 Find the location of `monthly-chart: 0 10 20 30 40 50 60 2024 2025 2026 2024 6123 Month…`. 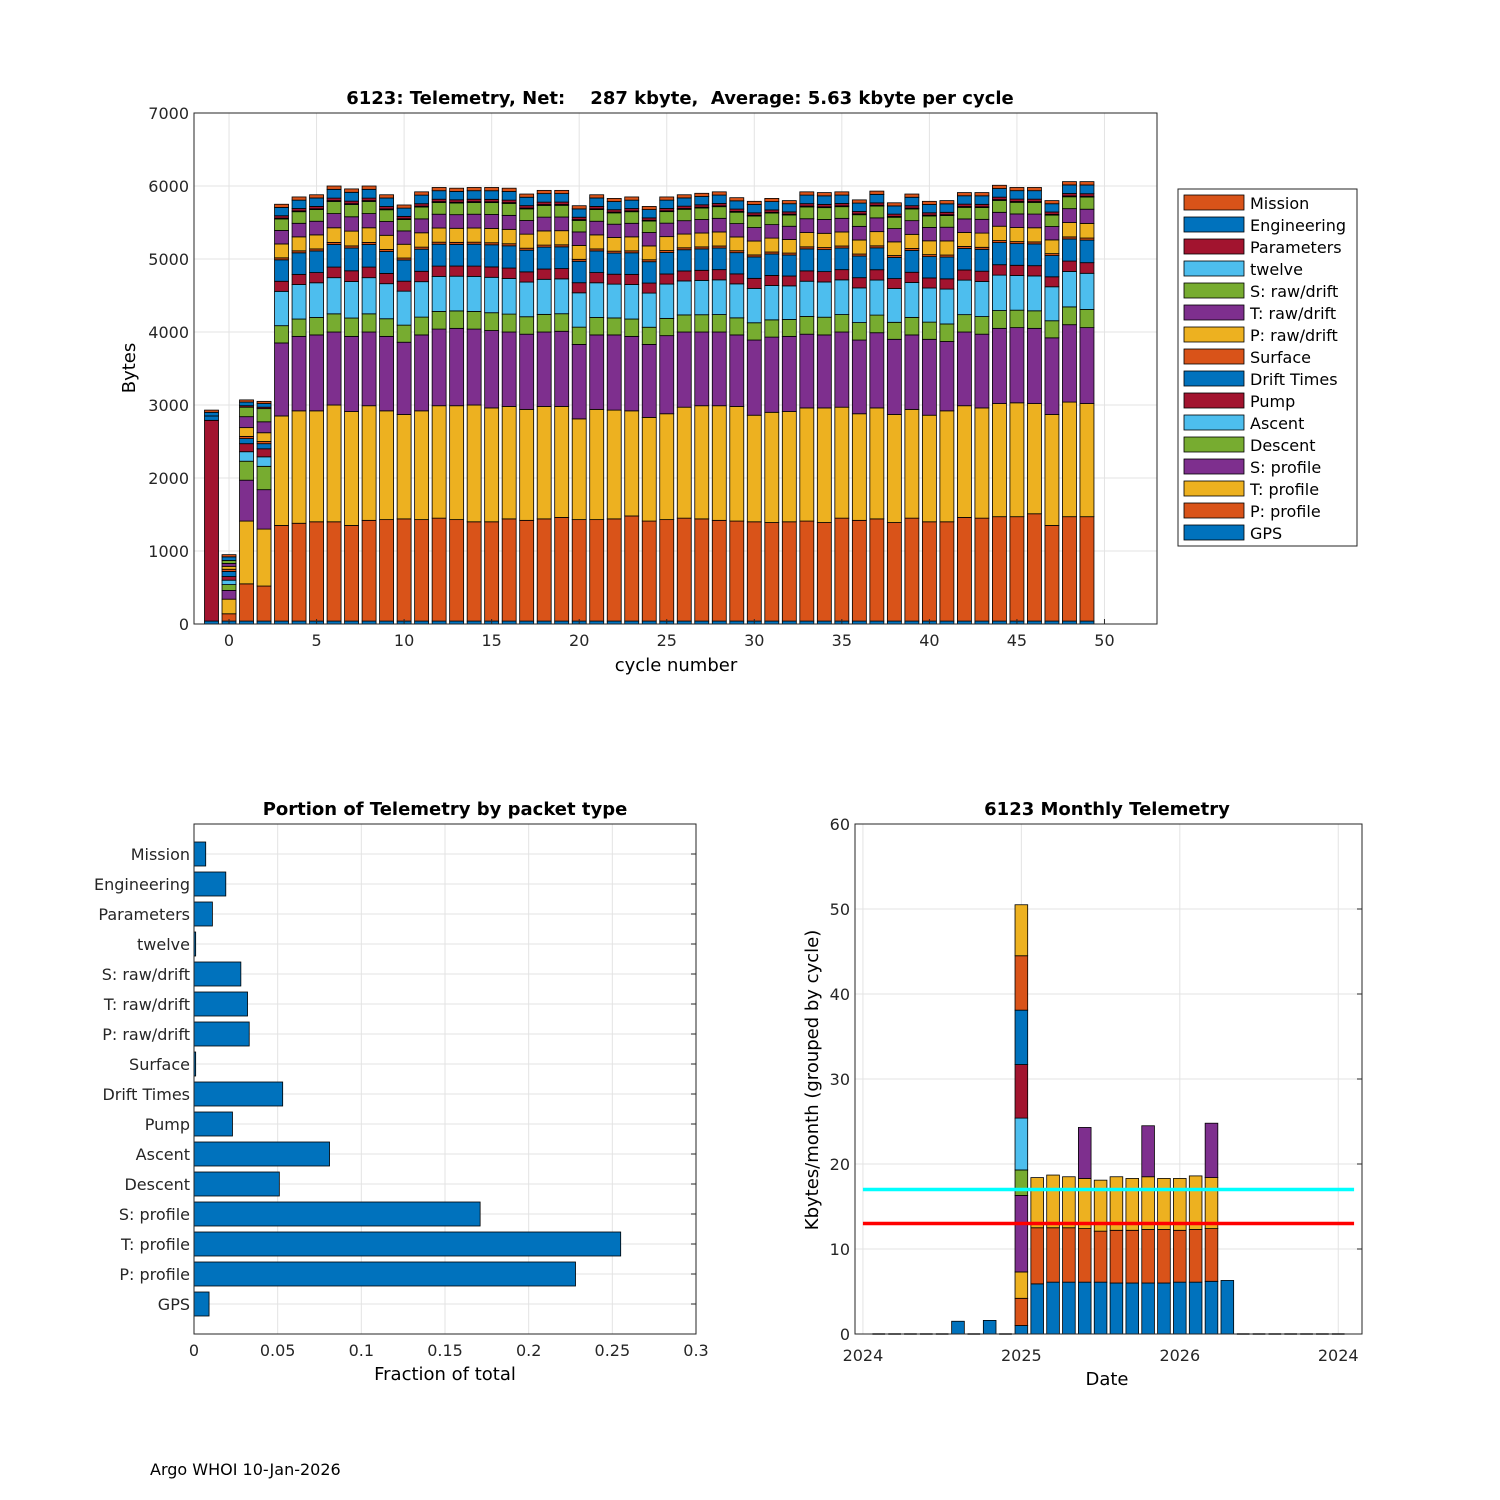

monthly-chart: 0 10 20 30 40 50 60 2024 2025 2026 2024 6123 Month… is located at coordinates (1082, 1094).